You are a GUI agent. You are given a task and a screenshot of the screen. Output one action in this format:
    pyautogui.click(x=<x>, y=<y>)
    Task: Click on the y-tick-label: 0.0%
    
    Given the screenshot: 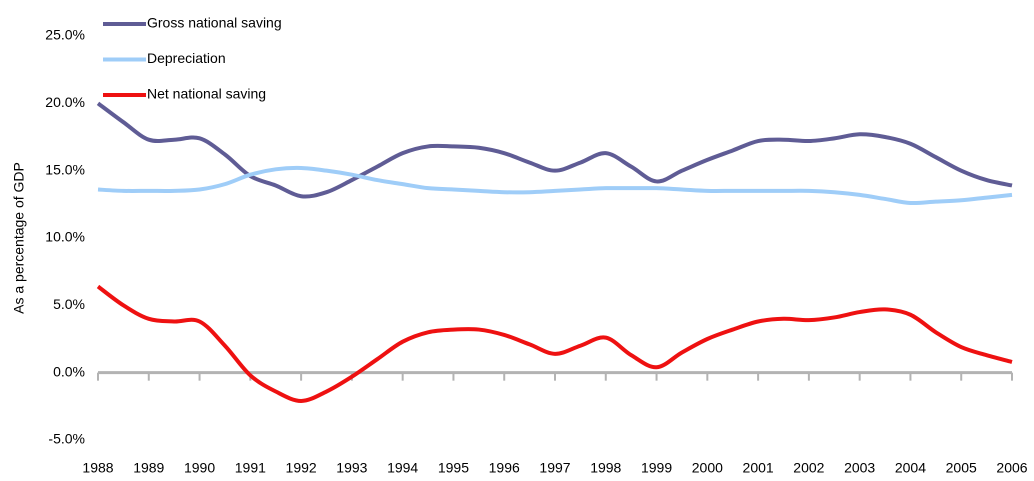 What is the action you would take?
    pyautogui.click(x=69, y=371)
    